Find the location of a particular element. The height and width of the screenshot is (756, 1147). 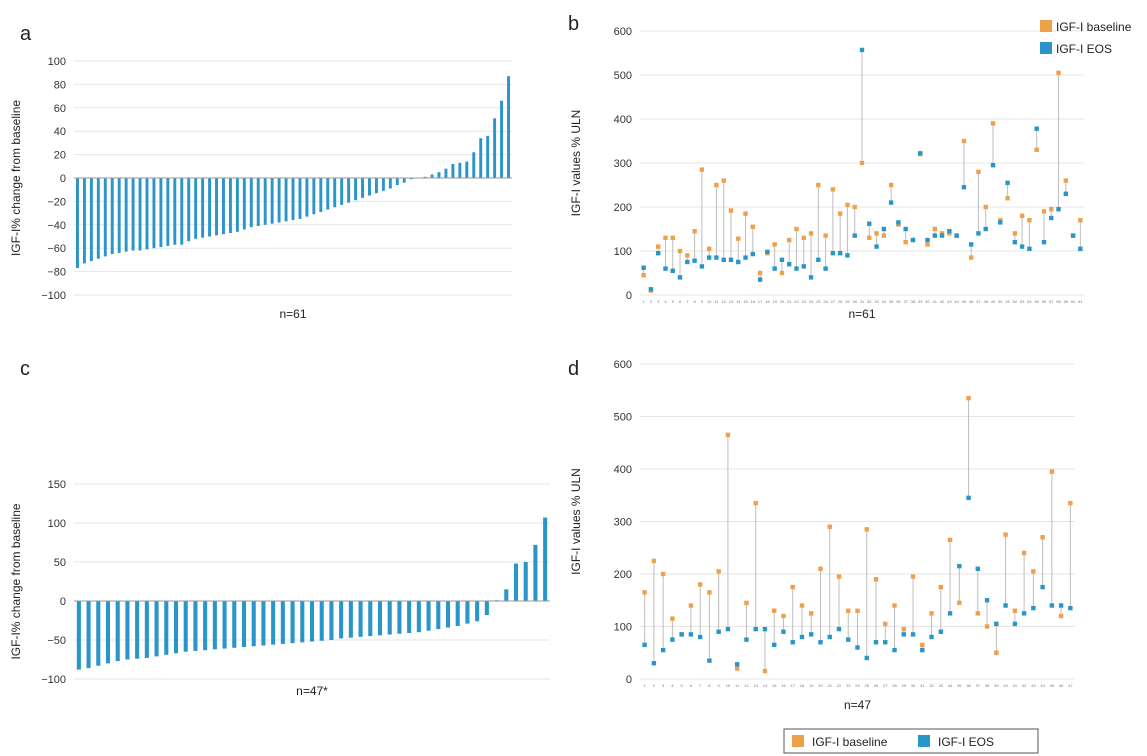

x-tick-label: 38 is located at coordinates (987, 685).